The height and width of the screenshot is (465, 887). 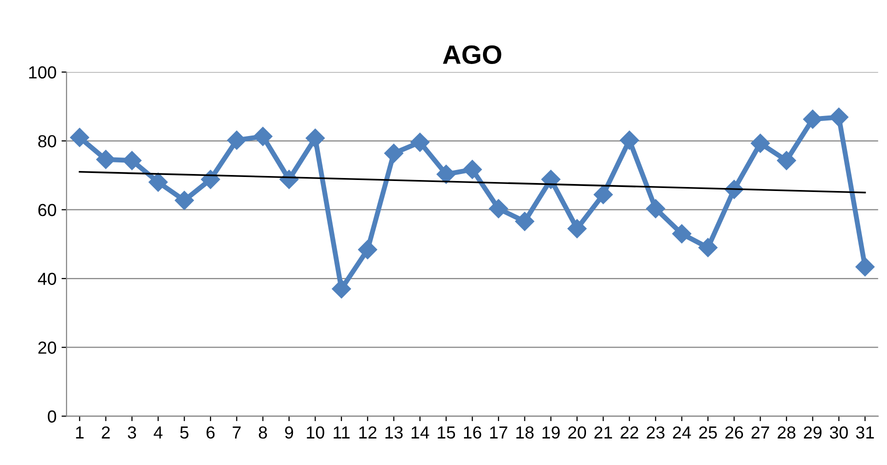 What do you see at coordinates (734, 432) in the screenshot?
I see `x-tick-label: 26` at bounding box center [734, 432].